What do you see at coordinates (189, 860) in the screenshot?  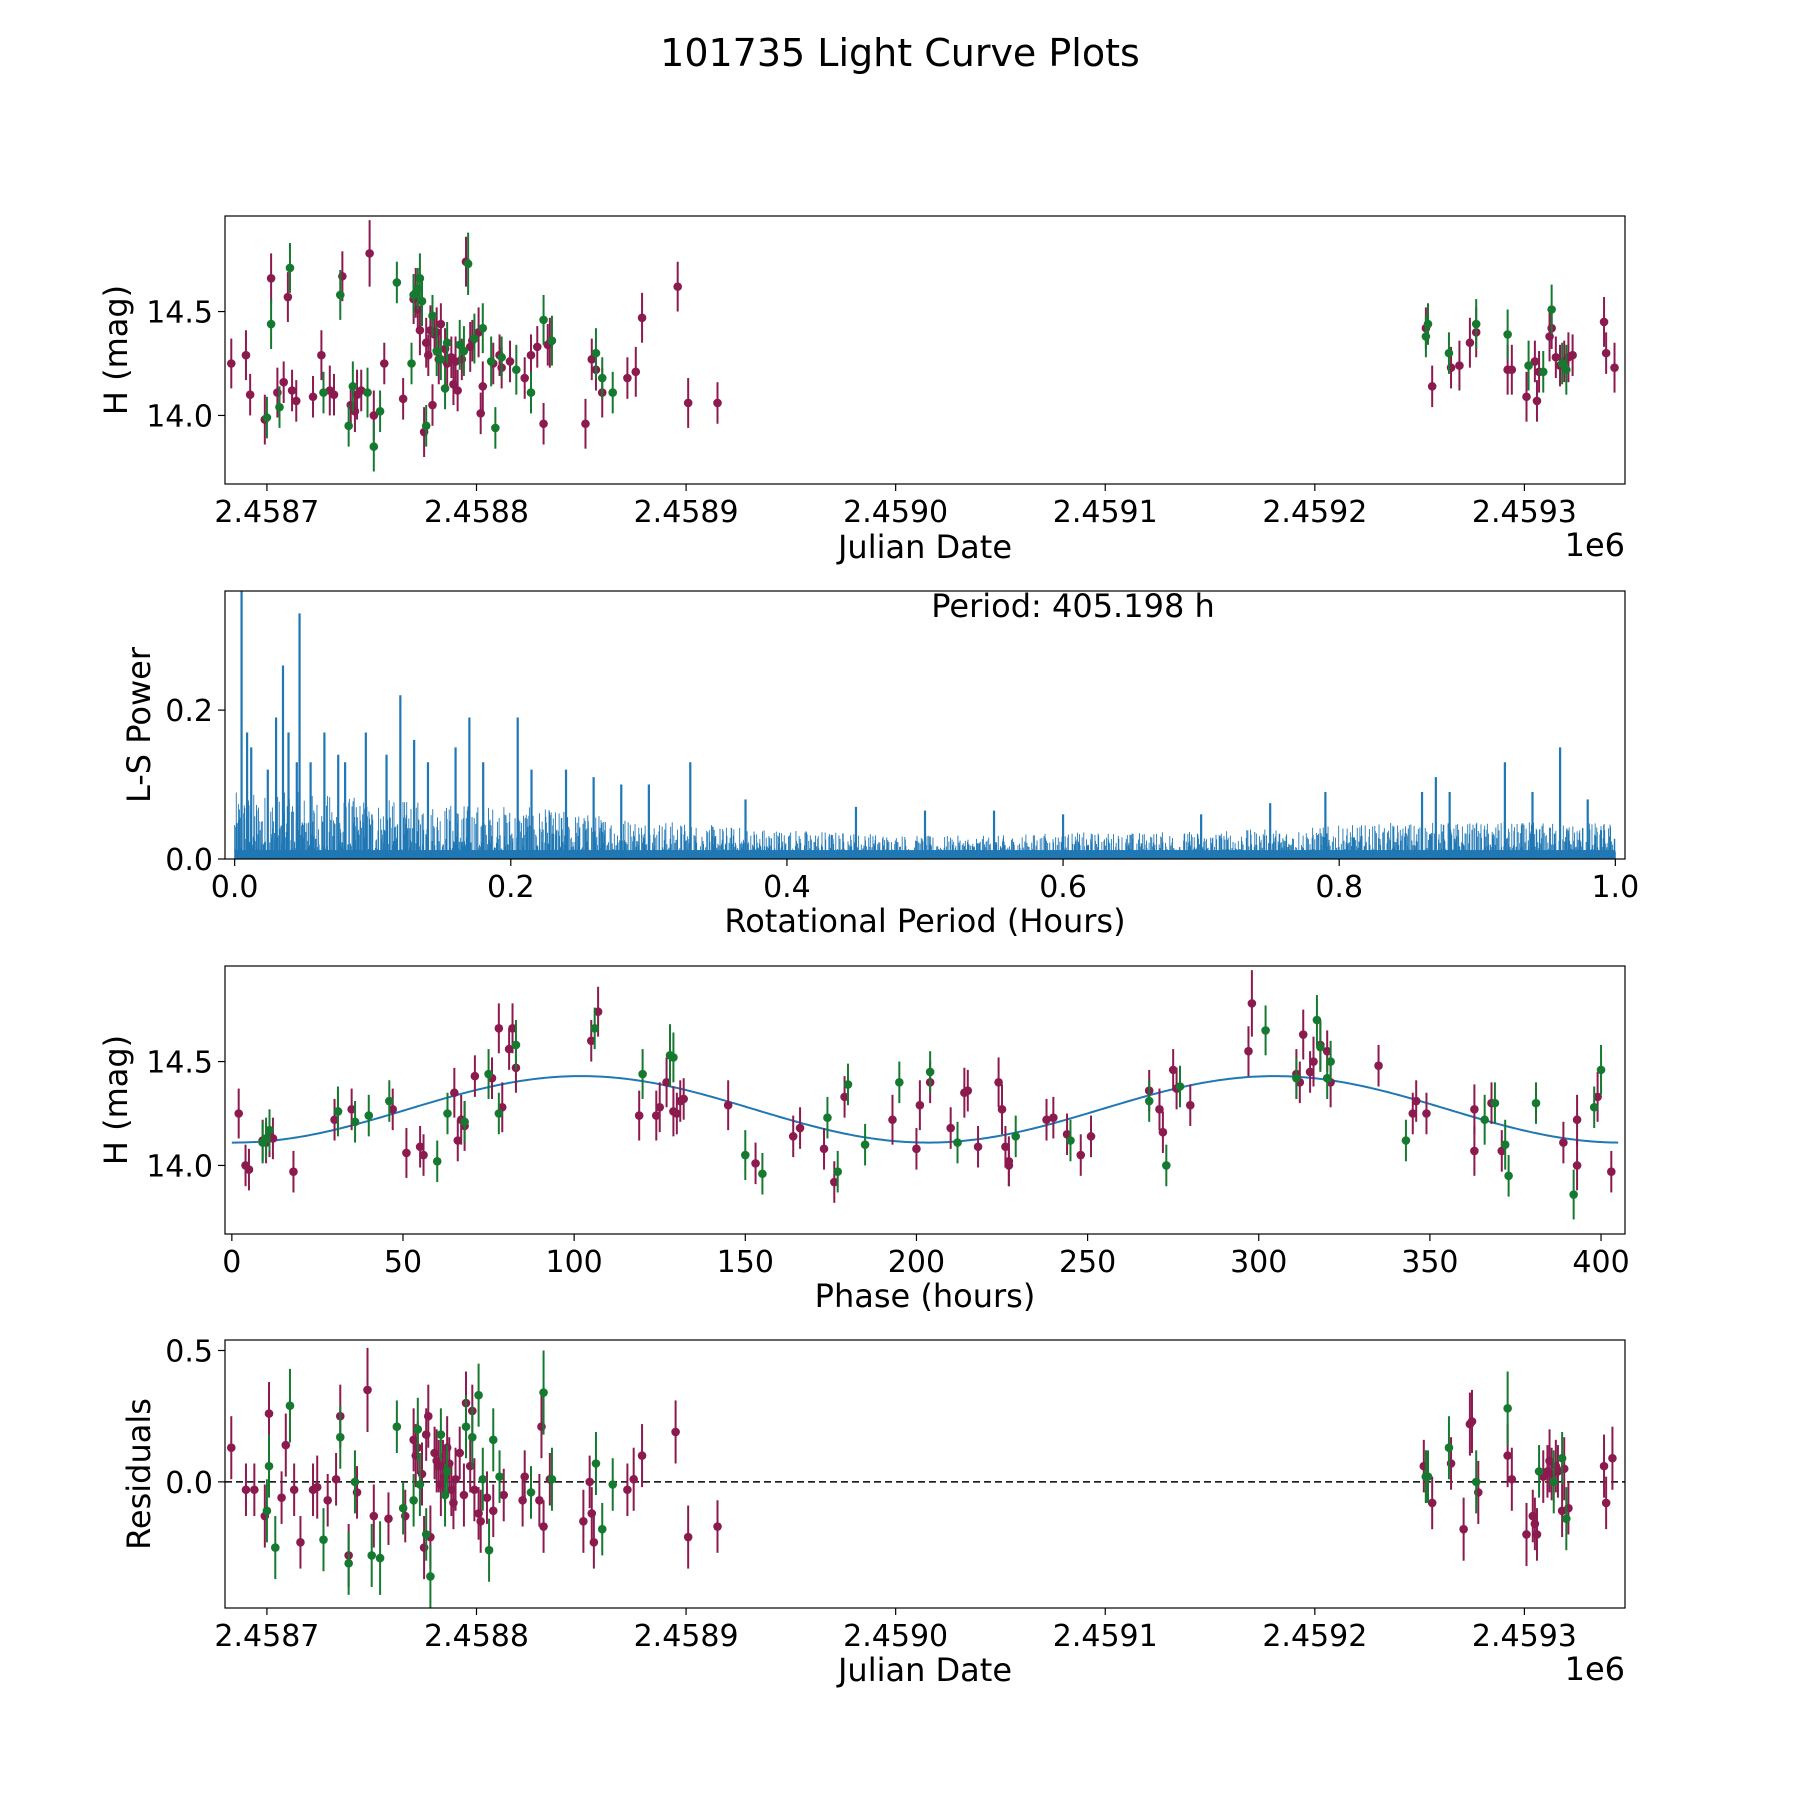 I see `y-tick-label: 0.0` at bounding box center [189, 860].